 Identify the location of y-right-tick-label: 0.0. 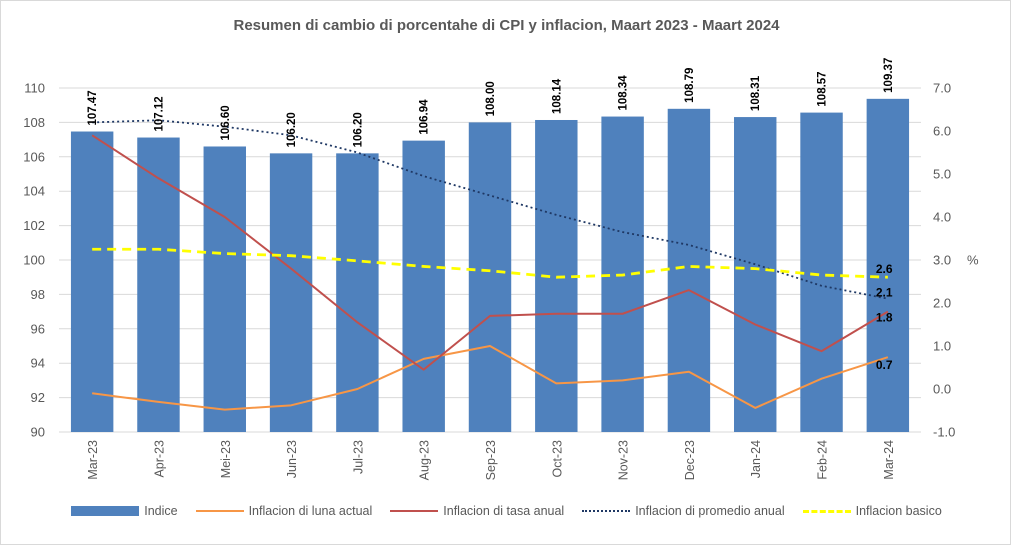
(942, 389).